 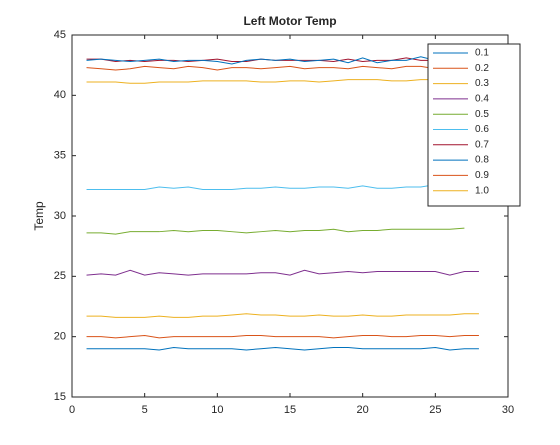 I want to click on chart-title: Left Motor Temp, so click(x=289, y=21).